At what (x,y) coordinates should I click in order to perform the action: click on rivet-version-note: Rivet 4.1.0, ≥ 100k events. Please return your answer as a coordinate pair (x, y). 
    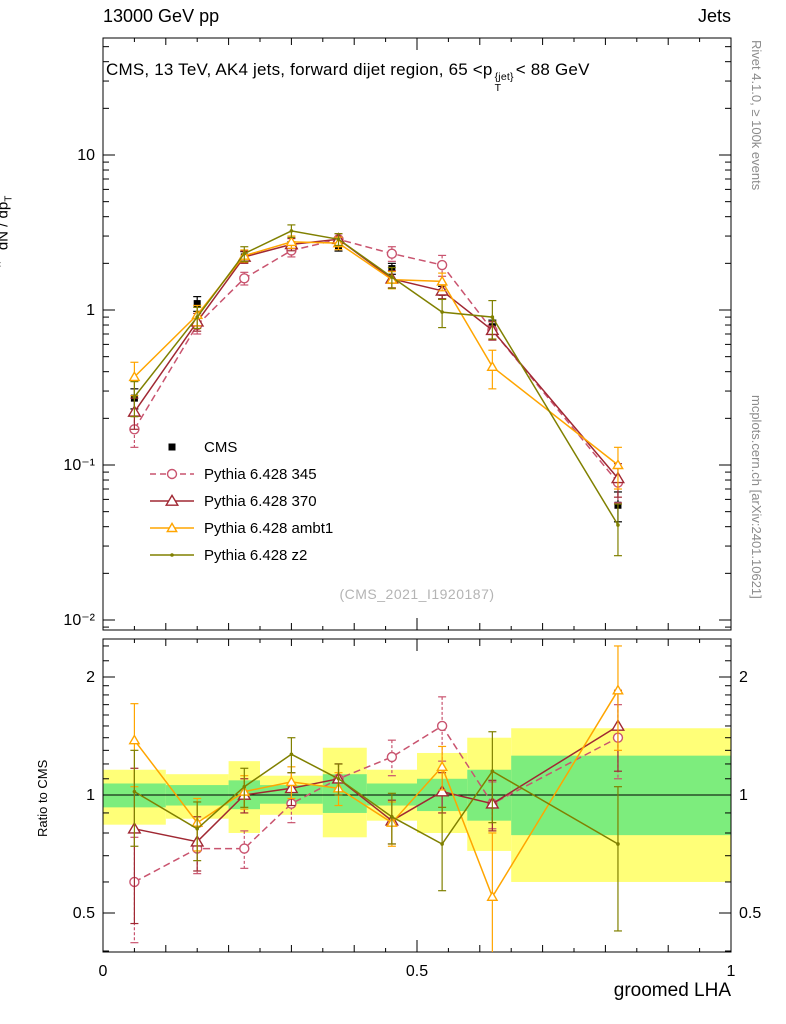
    Looking at the image, I should click on (756, 115).